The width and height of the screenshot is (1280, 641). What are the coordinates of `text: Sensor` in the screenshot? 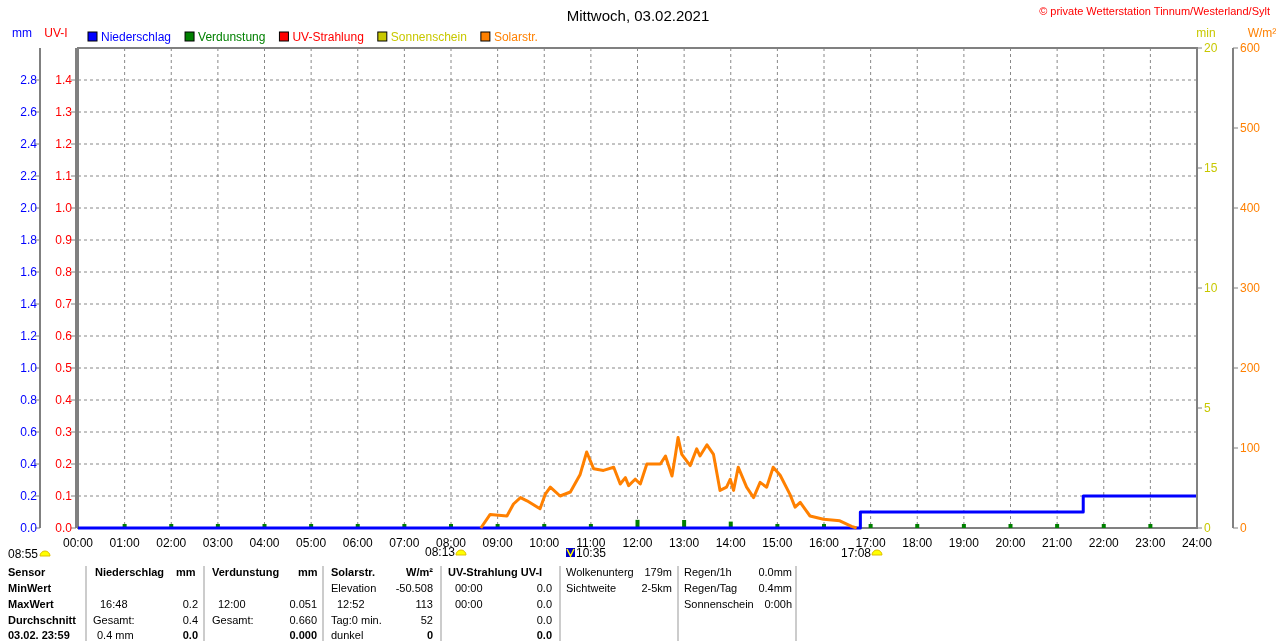 It's located at (27, 572).